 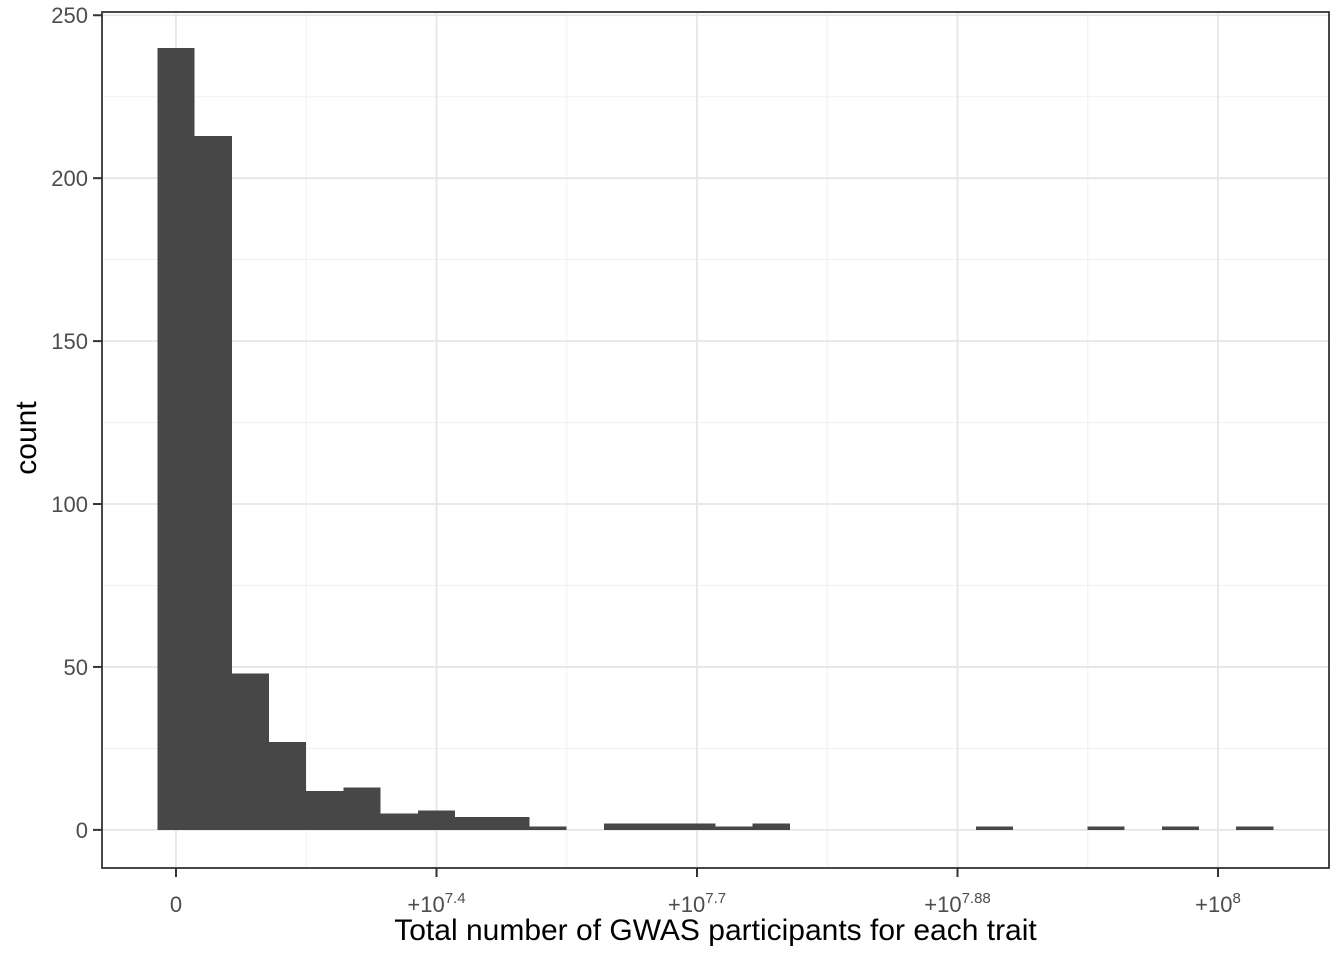 I want to click on x-tick-label: +107.88, so click(x=957, y=903).